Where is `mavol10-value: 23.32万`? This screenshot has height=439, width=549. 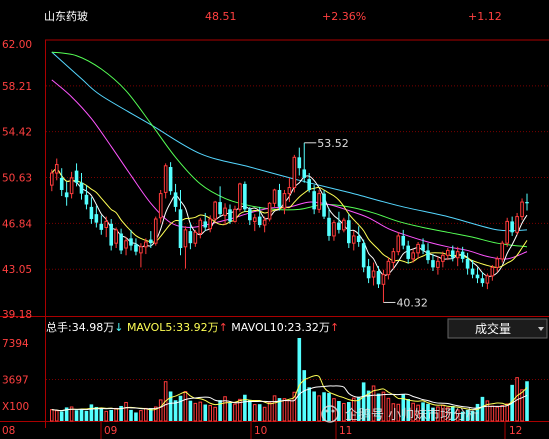 mavol10-value: 23.32万 is located at coordinates (308, 327).